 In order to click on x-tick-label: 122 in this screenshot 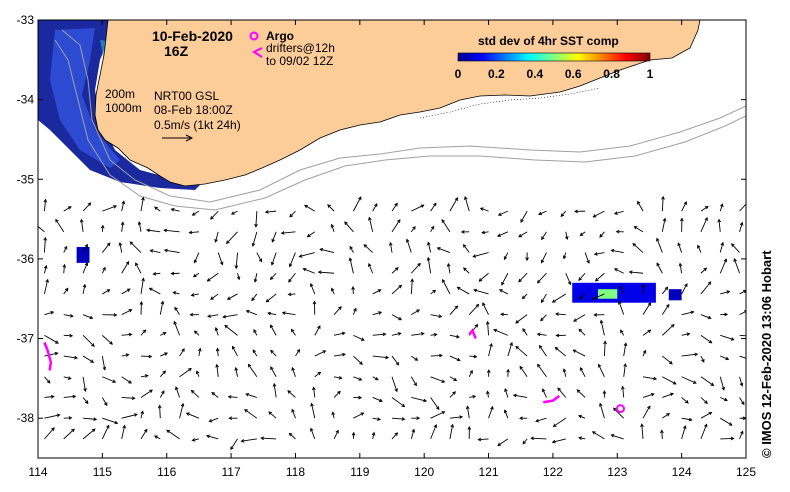, I will do `click(553, 472)`.